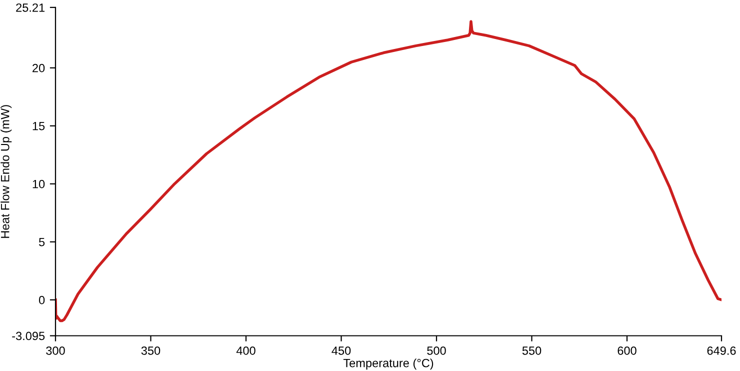 The height and width of the screenshot is (371, 740). Describe the element at coordinates (28, 336) in the screenshot. I see `y-tick-label: -3.095` at that location.